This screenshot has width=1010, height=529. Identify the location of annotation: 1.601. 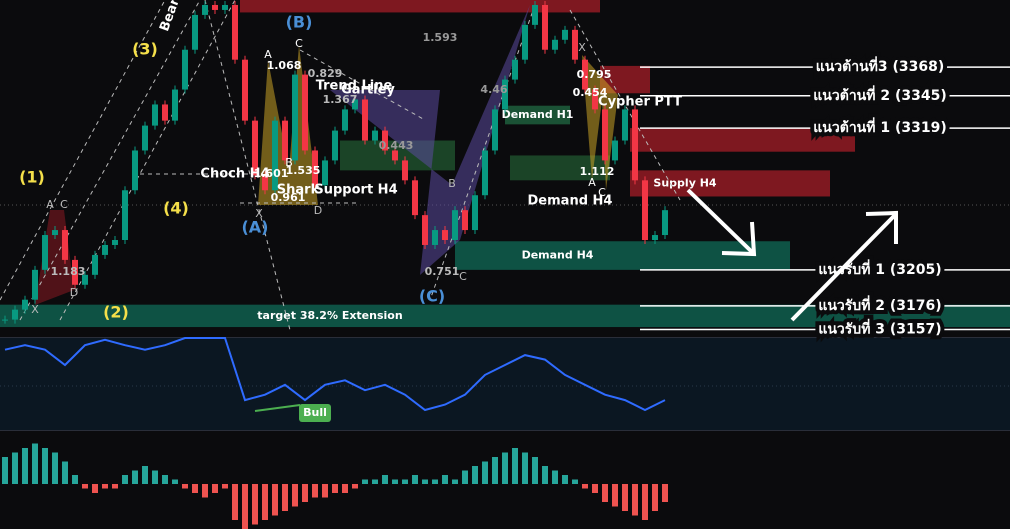
(271, 173).